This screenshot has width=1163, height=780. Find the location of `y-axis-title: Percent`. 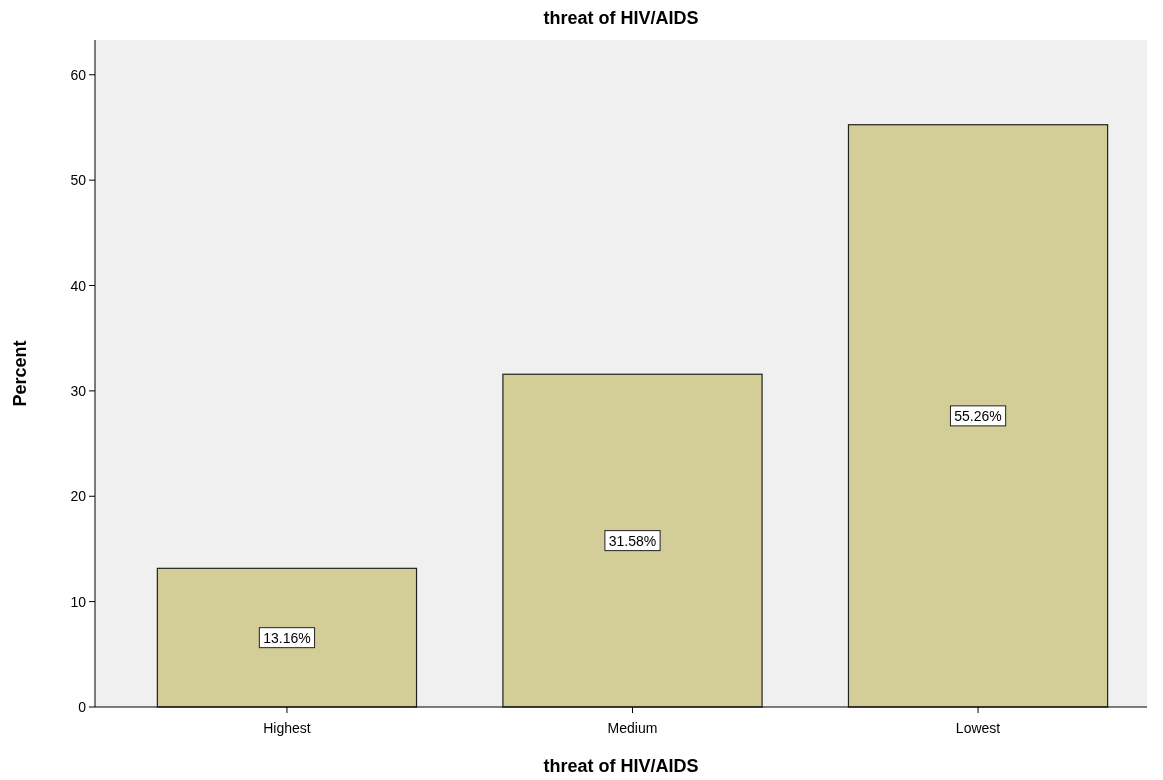

y-axis-title: Percent is located at coordinates (20, 373).